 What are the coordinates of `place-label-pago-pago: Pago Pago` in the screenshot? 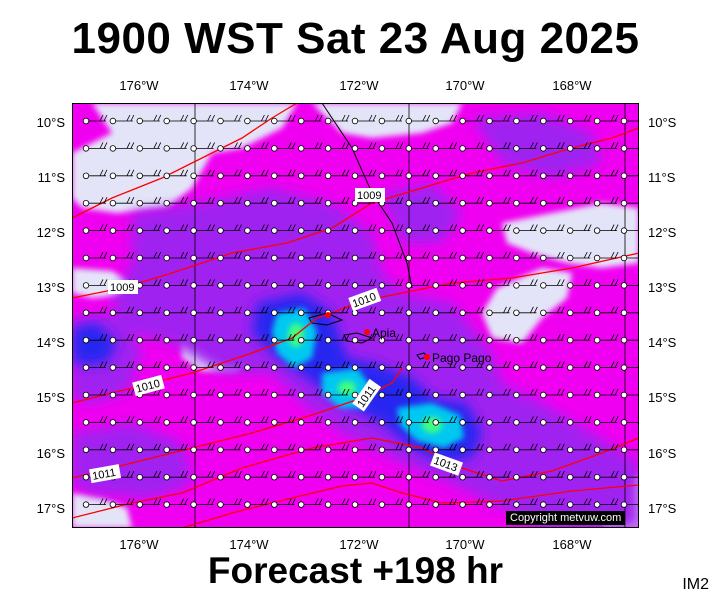 It's located at (462, 358).